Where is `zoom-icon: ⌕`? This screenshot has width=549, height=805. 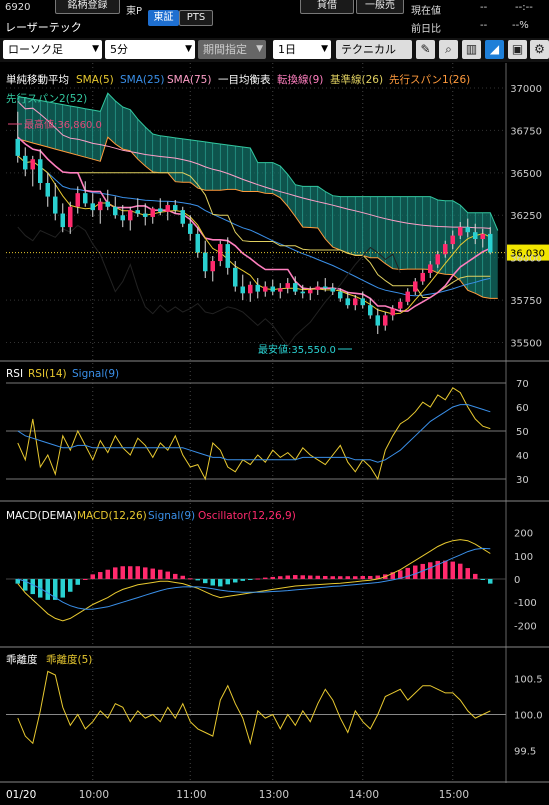 zoom-icon: ⌕ is located at coordinates (448, 49).